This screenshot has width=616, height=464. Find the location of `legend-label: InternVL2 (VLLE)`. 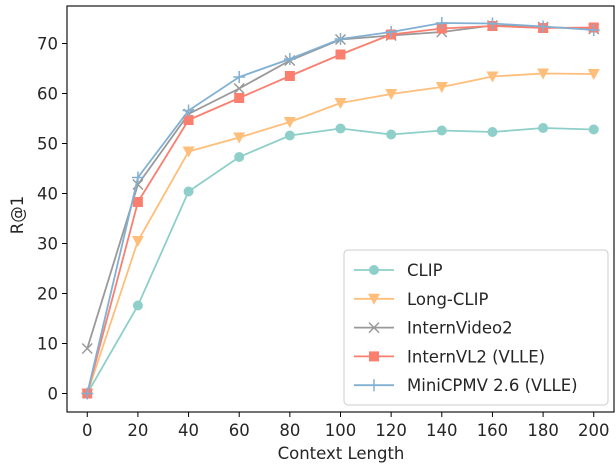

legend-label: InternVL2 (VLLE) is located at coordinates (476, 356).